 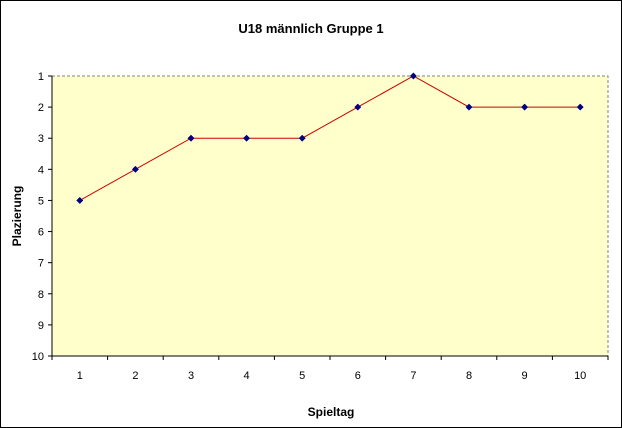 I want to click on x-tick-label: 6, so click(x=358, y=376).